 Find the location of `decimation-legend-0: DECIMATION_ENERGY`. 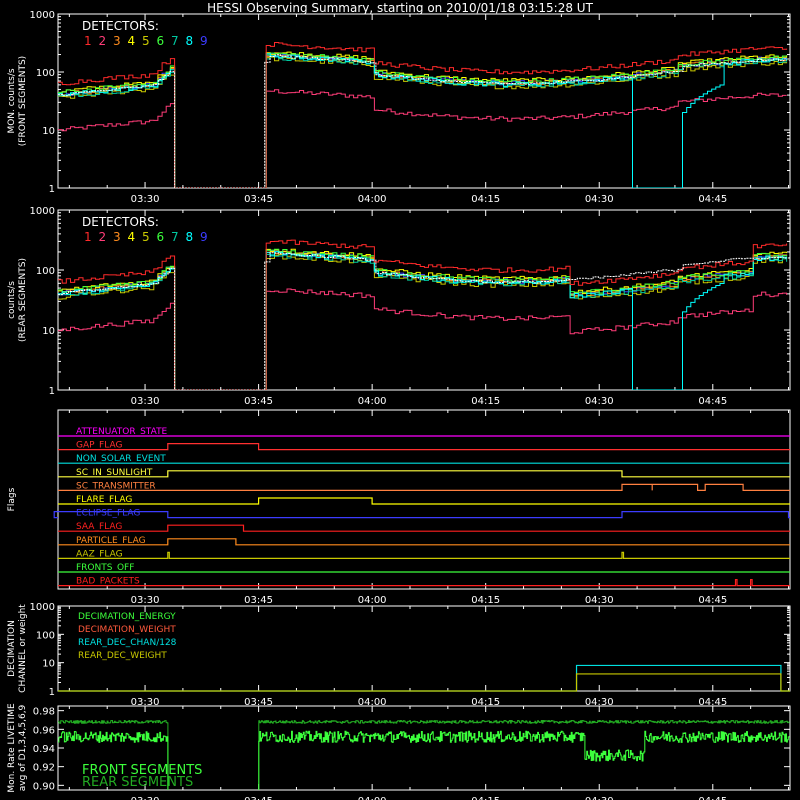

decimation-legend-0: DECIMATION_ENERGY is located at coordinates (127, 617).